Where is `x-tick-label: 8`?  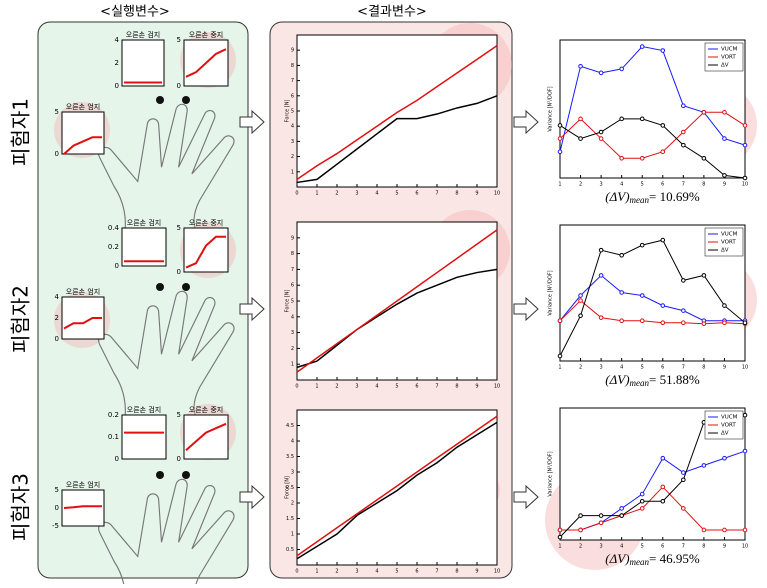 x-tick-label: 8 is located at coordinates (456, 572).